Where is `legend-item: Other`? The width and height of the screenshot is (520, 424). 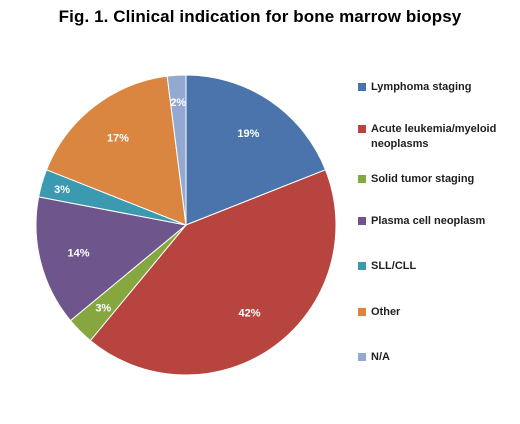
legend-item: Other is located at coordinates (438, 312).